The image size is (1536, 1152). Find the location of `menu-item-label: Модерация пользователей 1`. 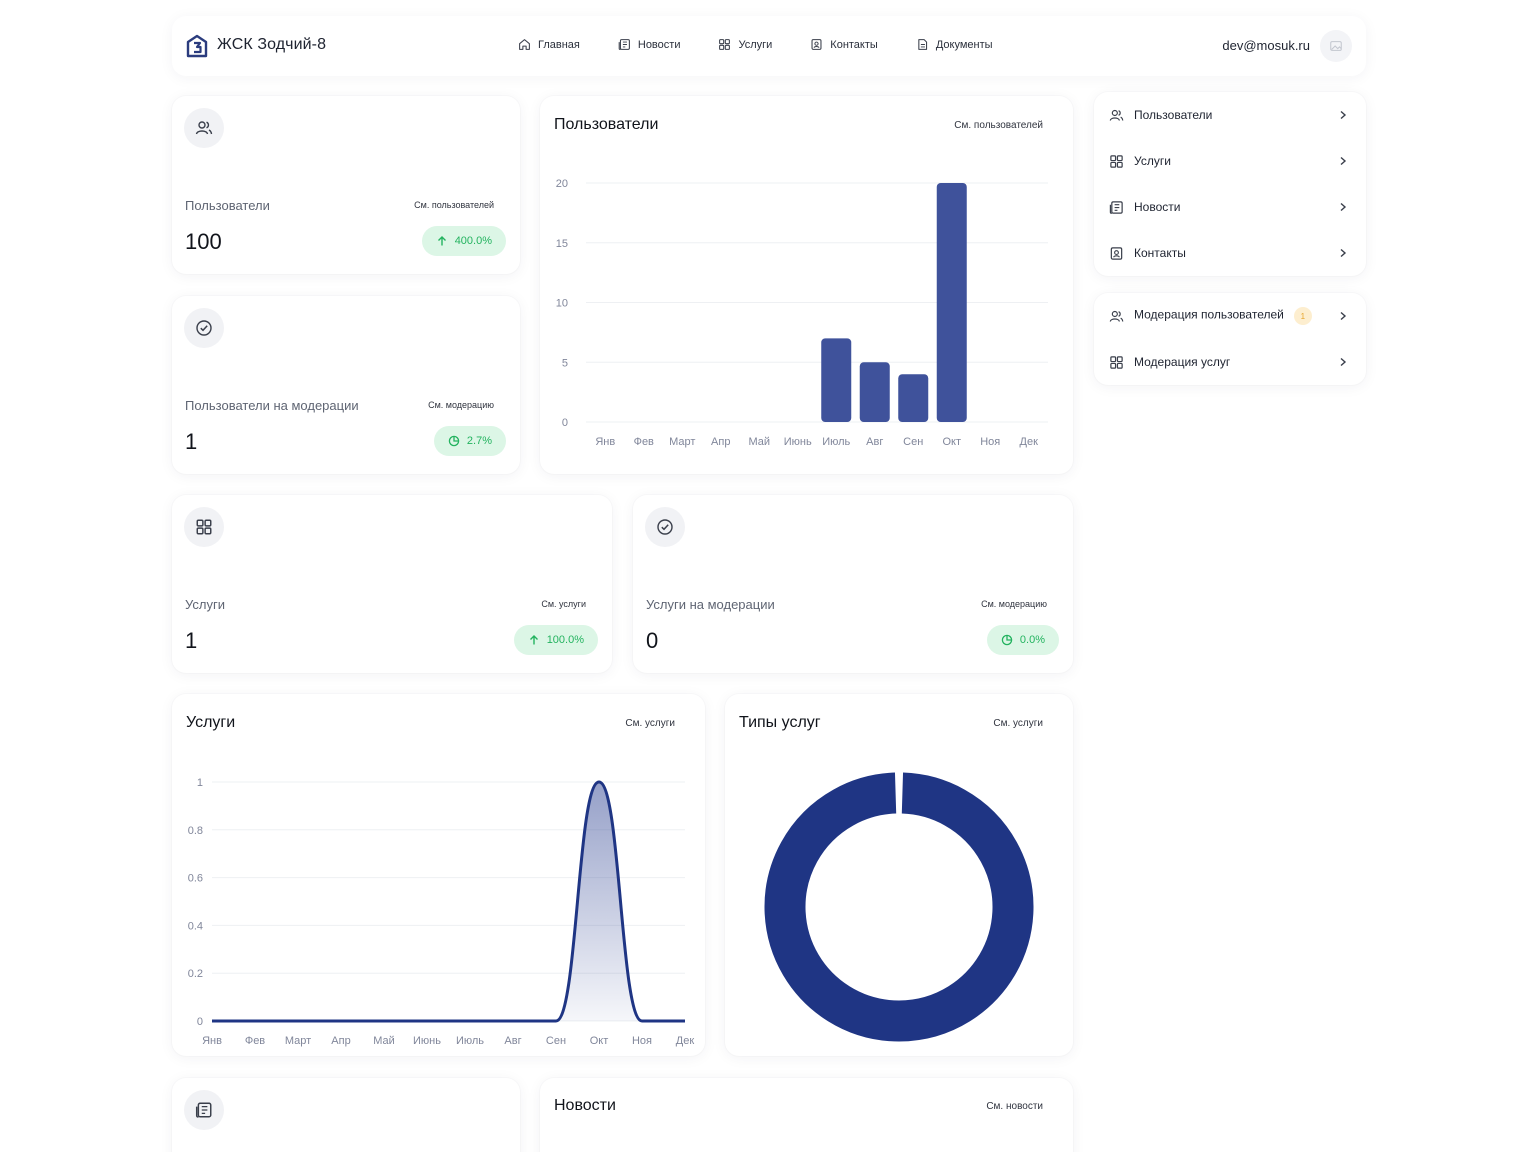

menu-item-label: Модерация пользователей 1 is located at coordinates (1223, 316).